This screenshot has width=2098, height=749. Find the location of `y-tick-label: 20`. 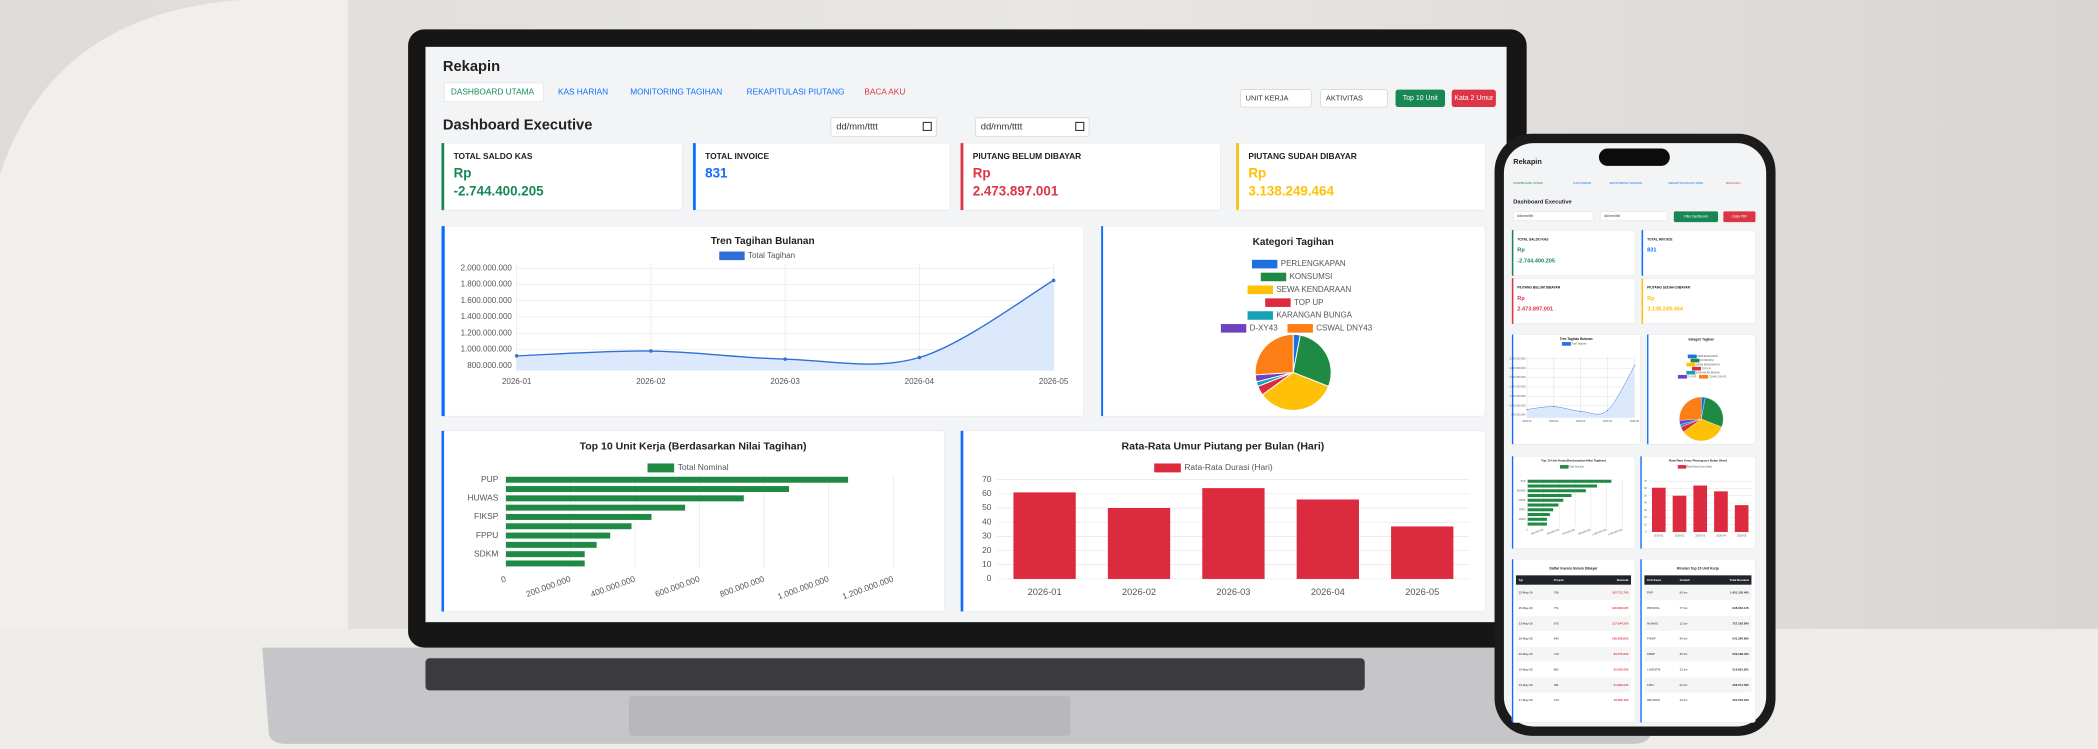

y-tick-label: 20 is located at coordinates (987, 550).